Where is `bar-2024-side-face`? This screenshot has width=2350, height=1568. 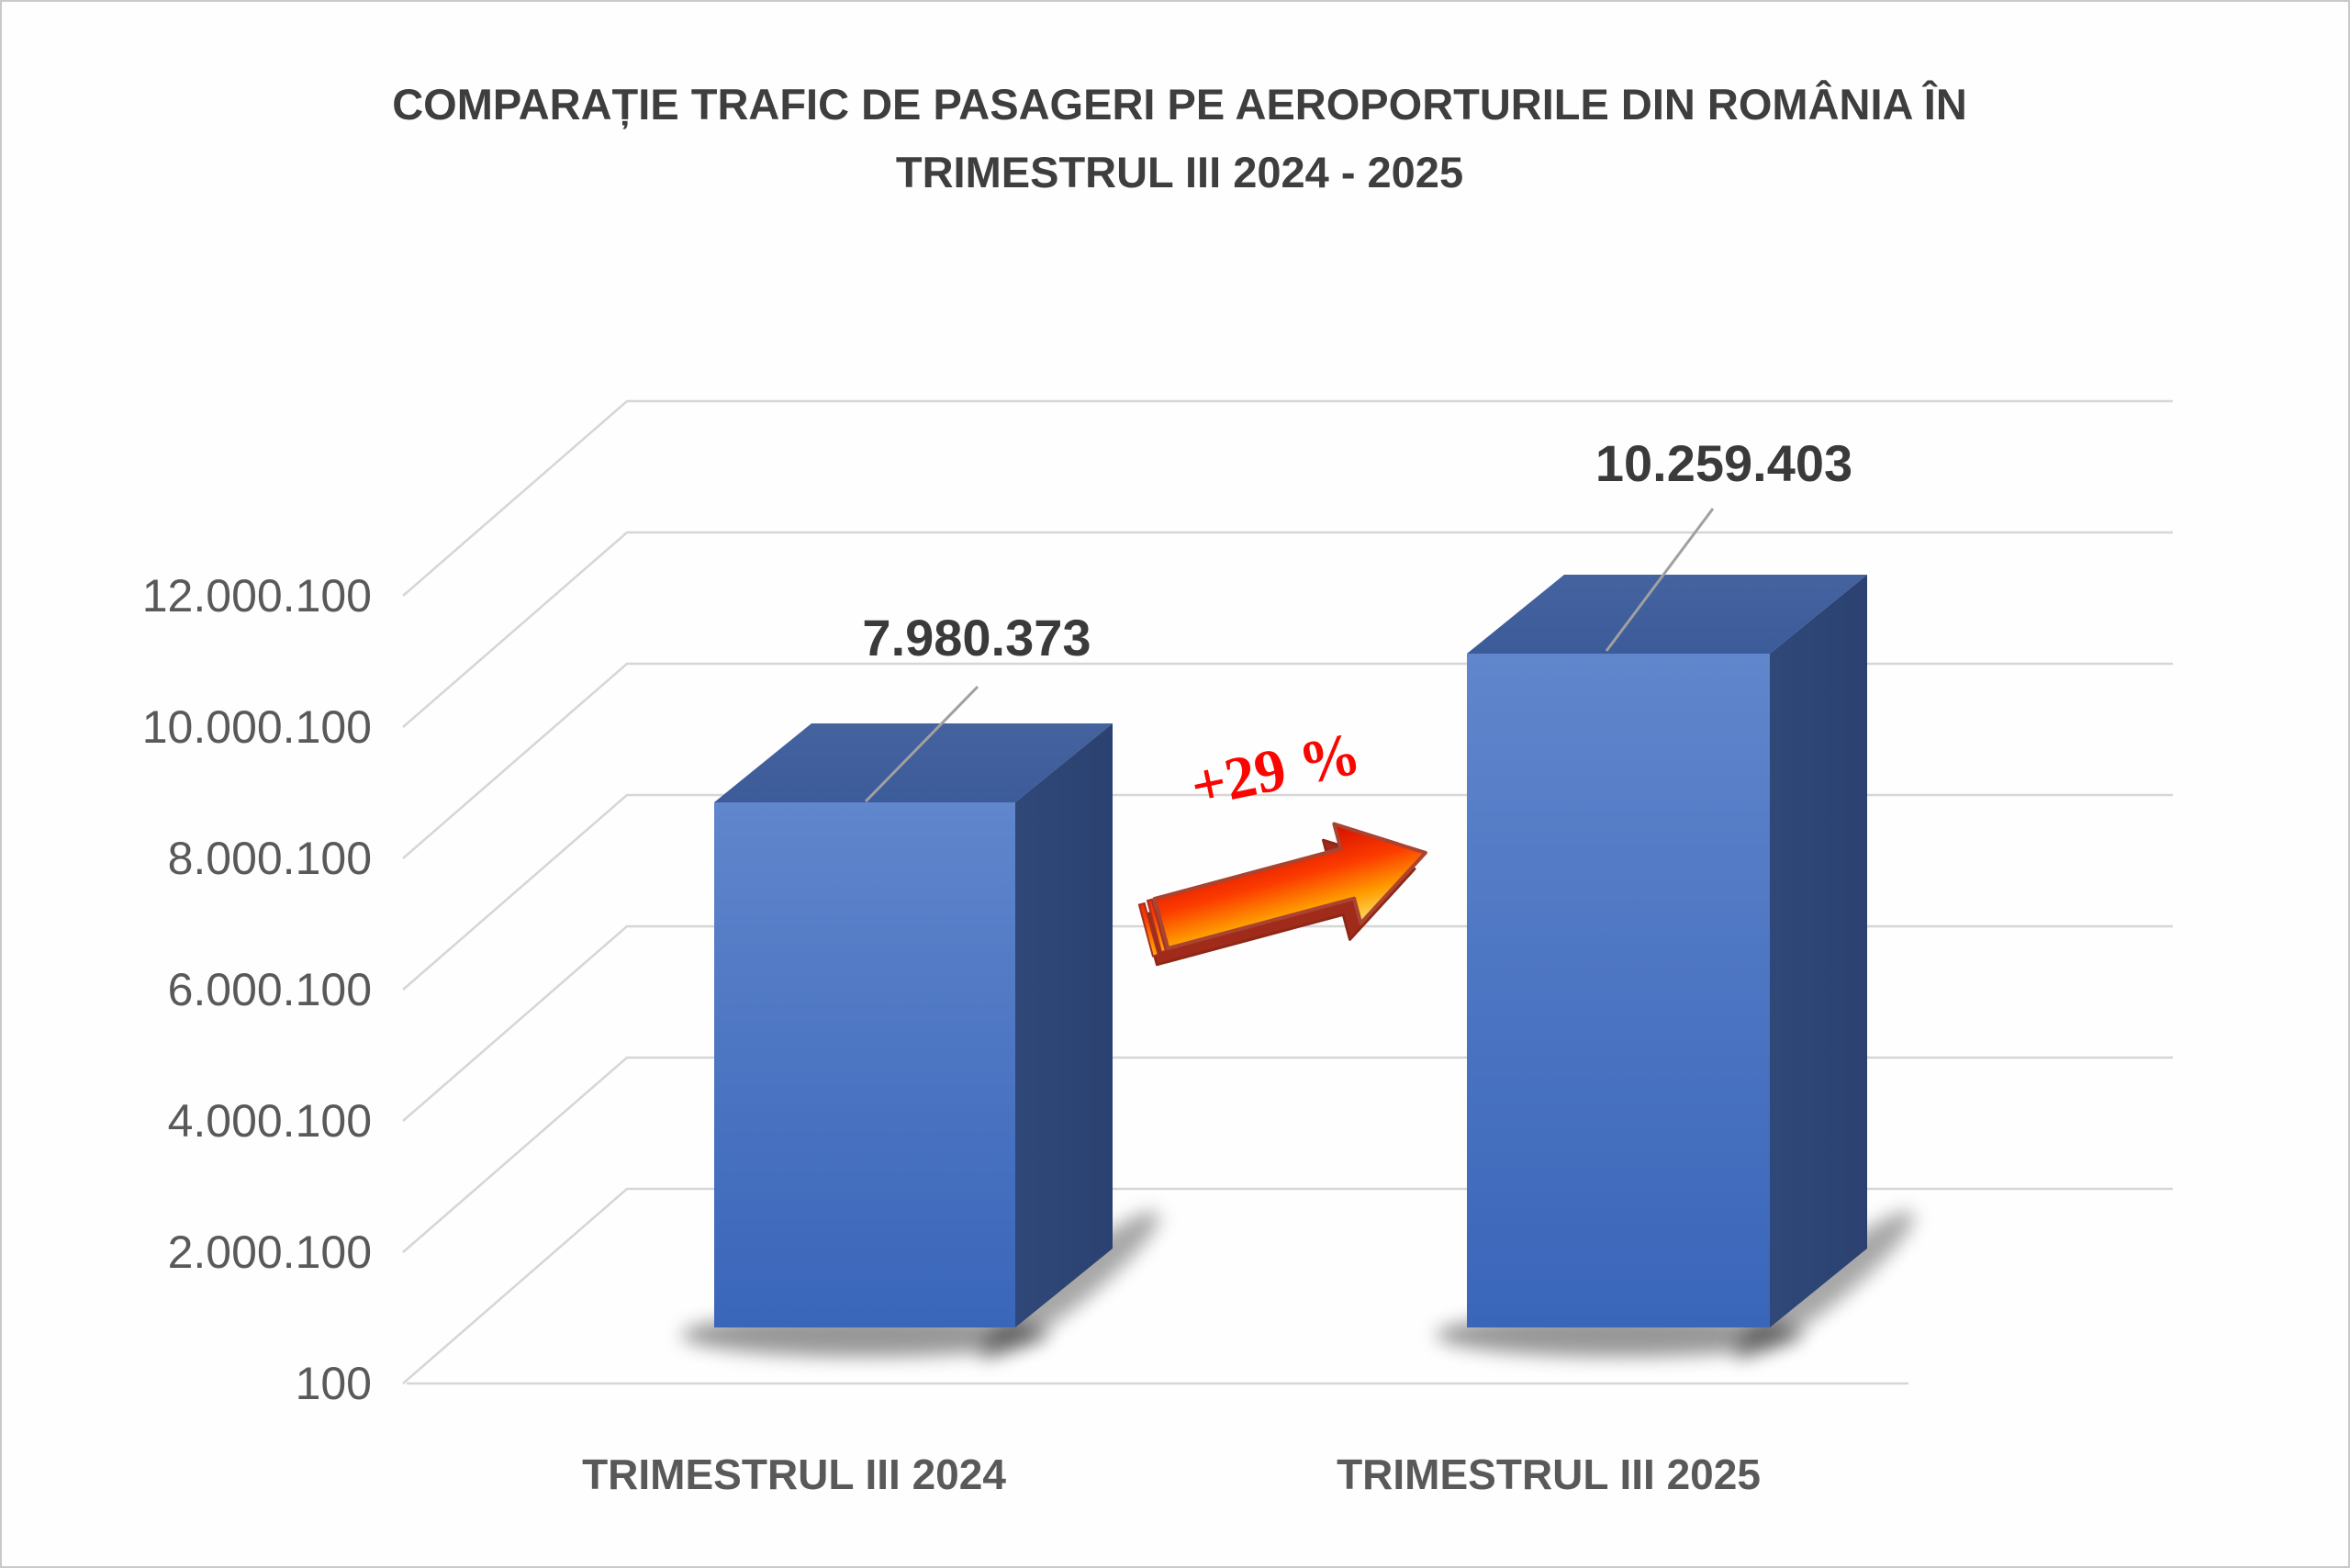 bar-2024-side-face is located at coordinates (1064, 1025).